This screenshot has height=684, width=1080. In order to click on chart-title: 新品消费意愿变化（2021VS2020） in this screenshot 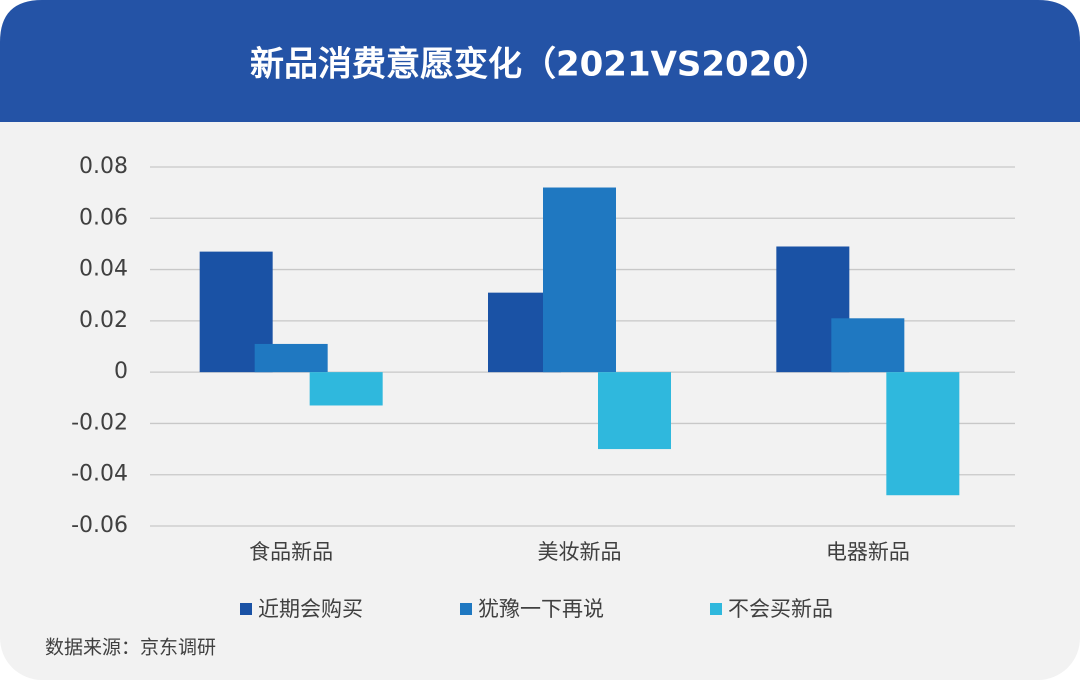, I will do `click(540, 65)`.